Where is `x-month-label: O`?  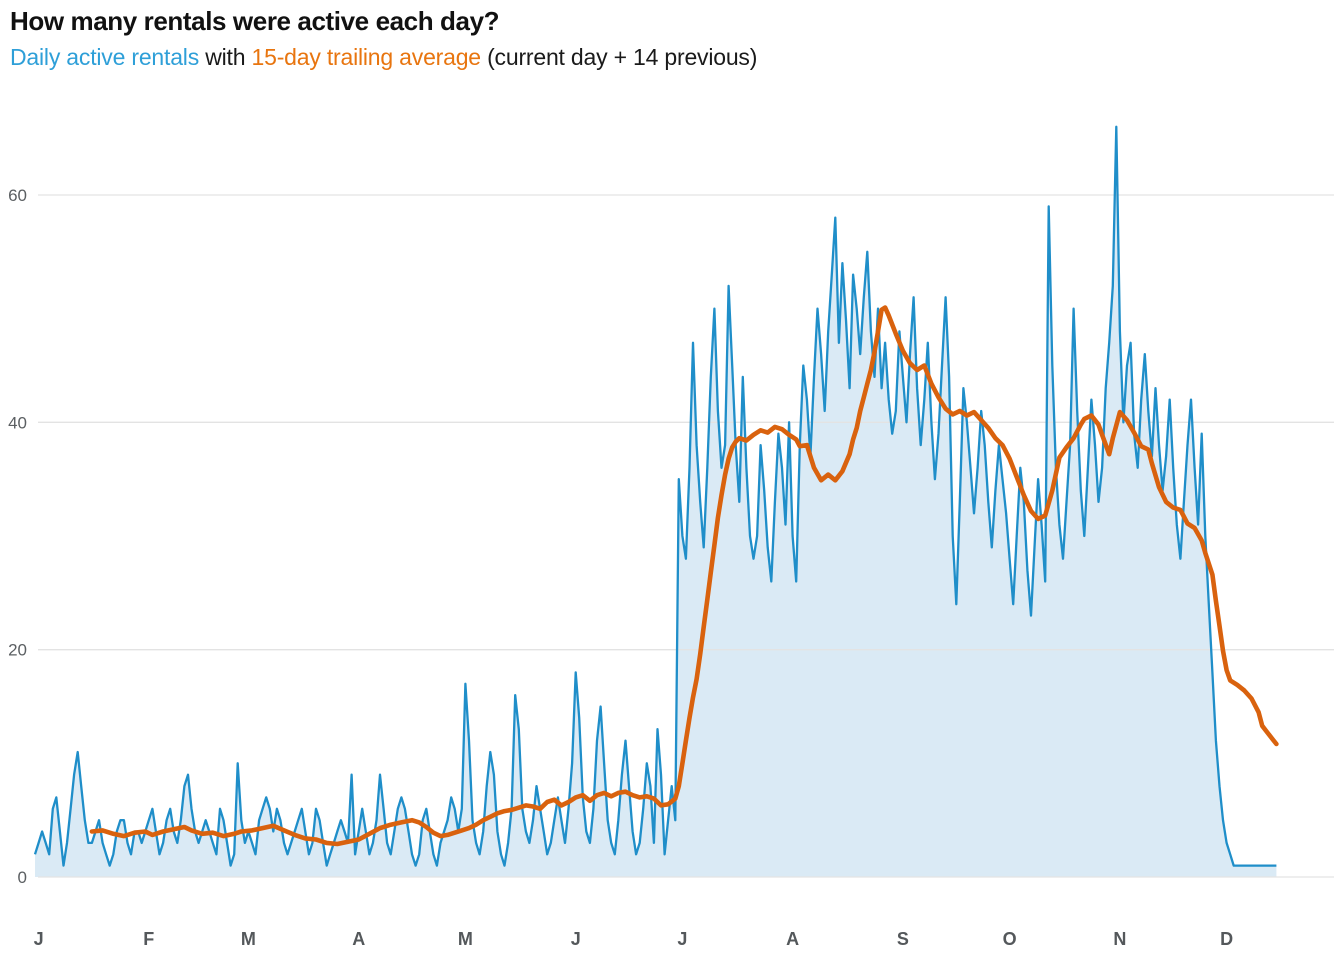
x-month-label: O is located at coordinates (1010, 939).